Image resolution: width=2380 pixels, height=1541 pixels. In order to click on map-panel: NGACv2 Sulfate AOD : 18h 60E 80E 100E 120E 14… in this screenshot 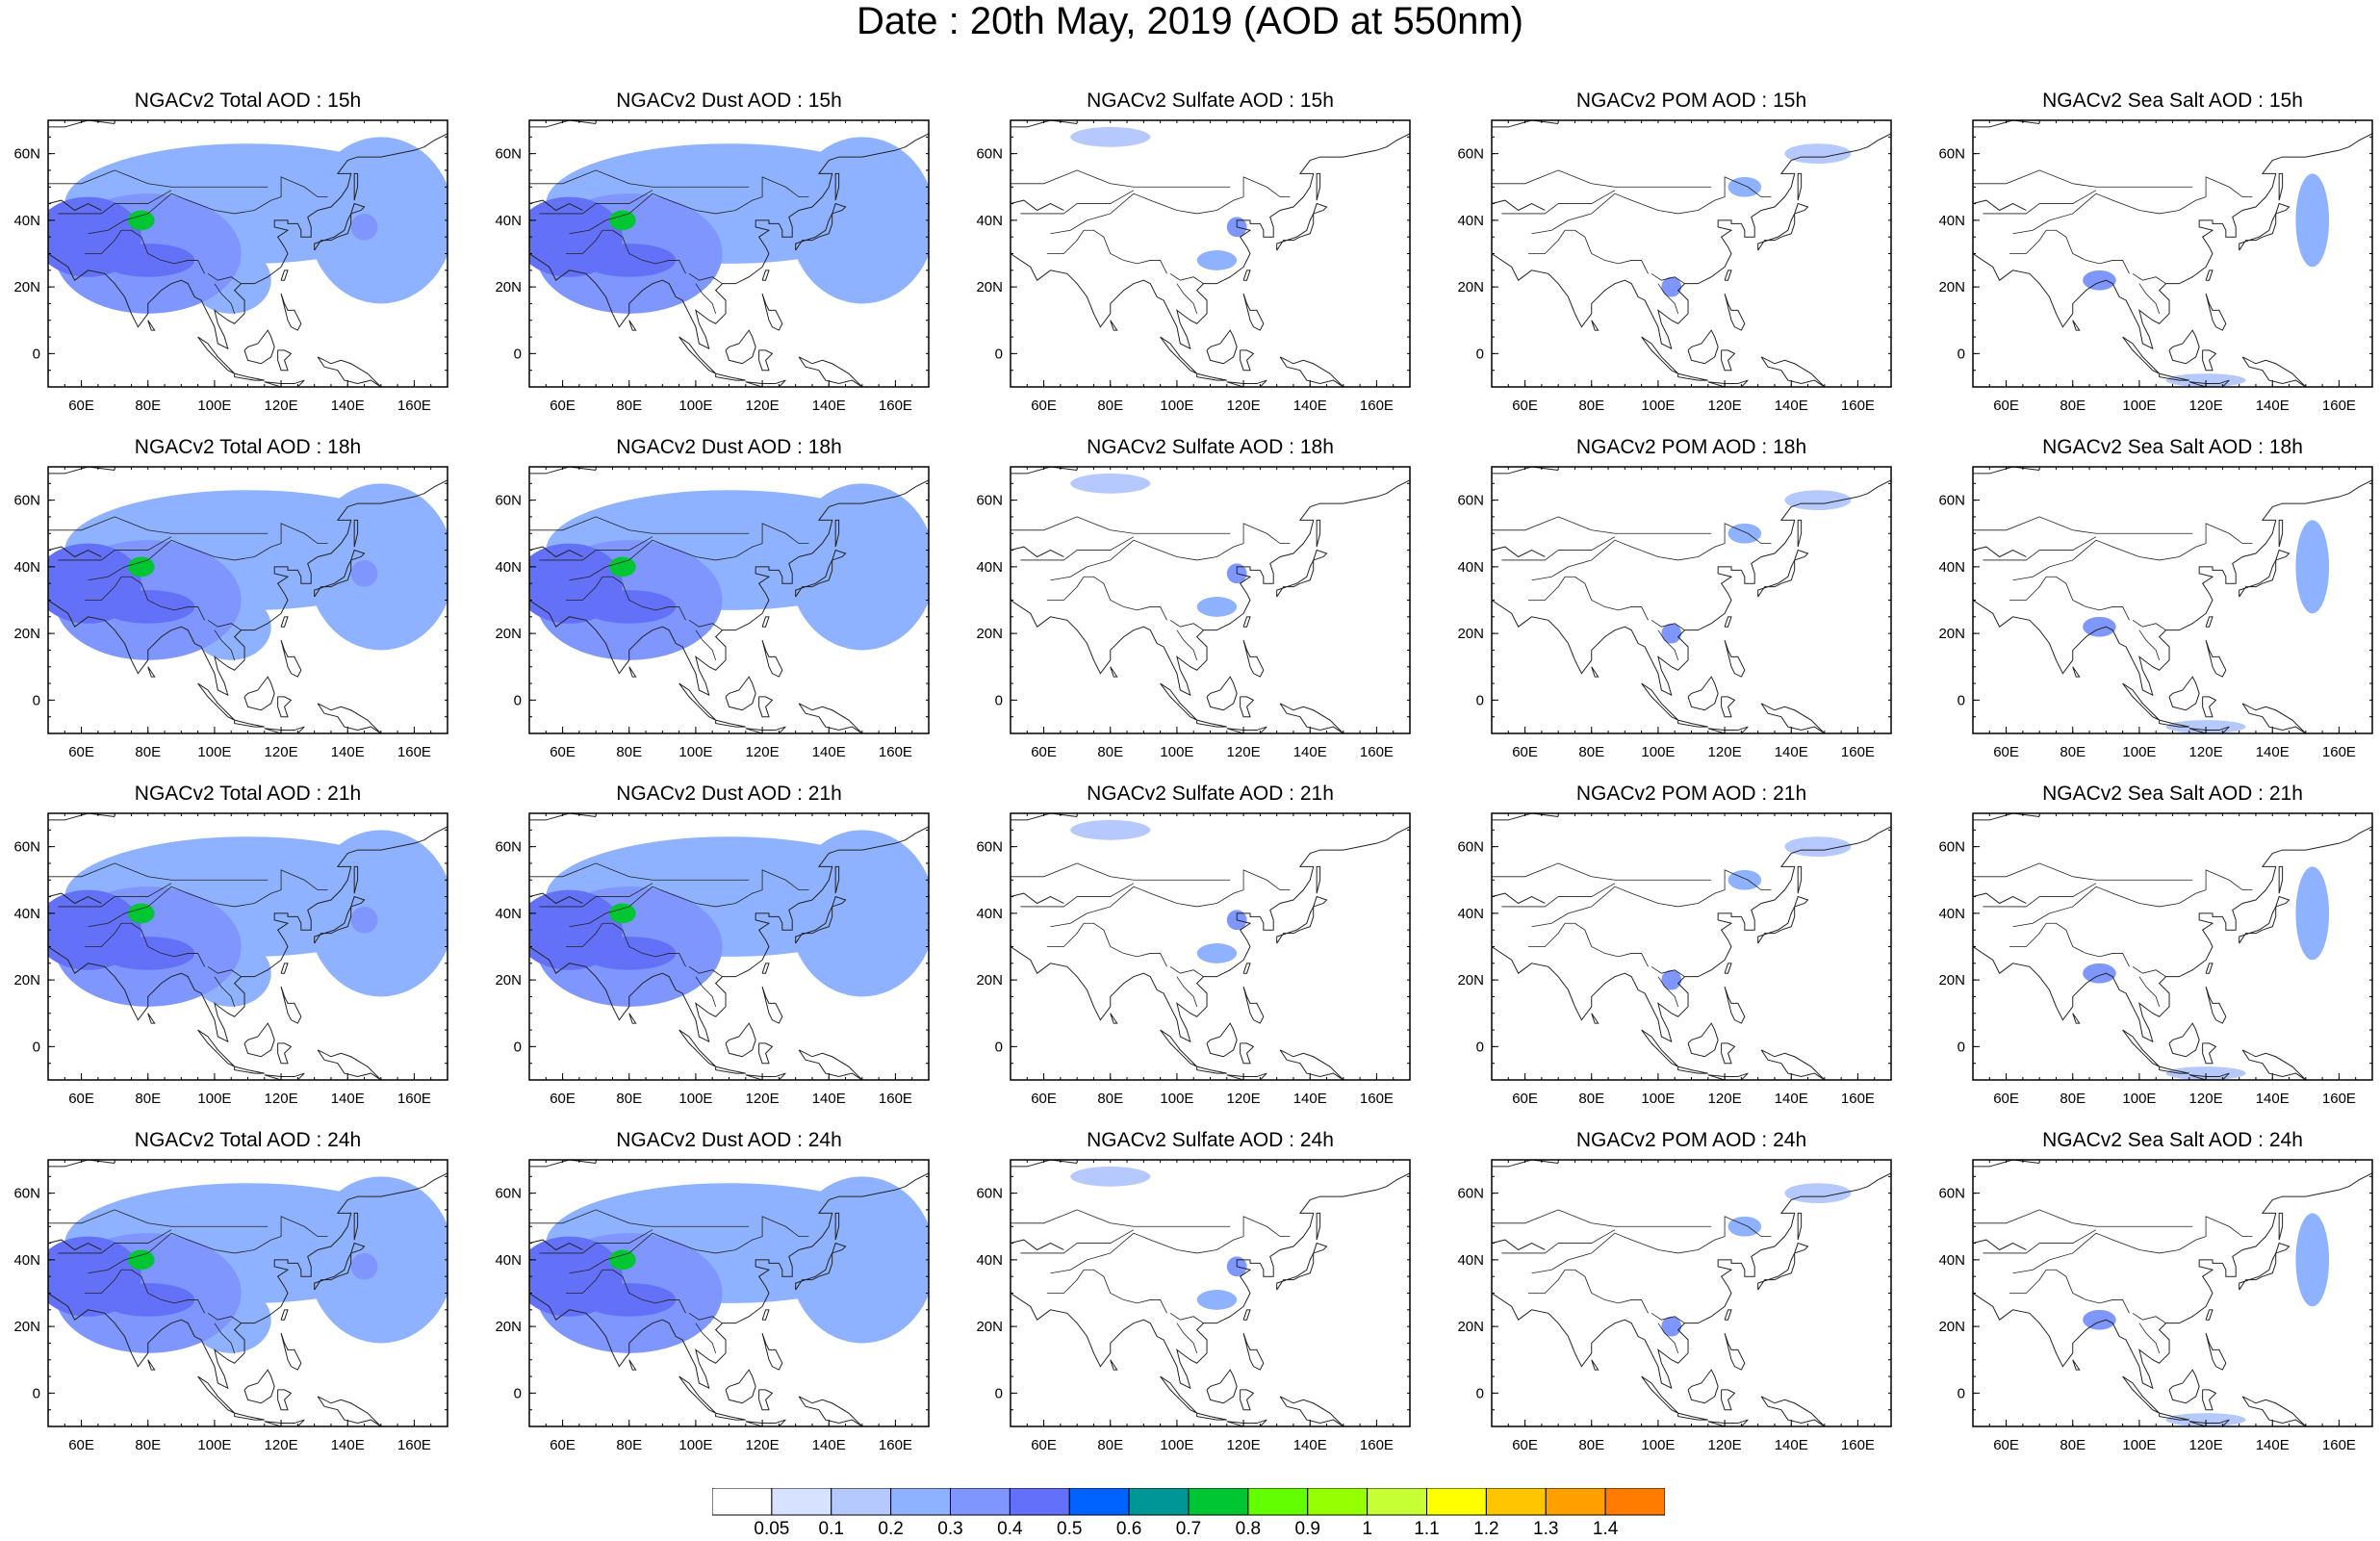, I will do `click(1210, 604)`.